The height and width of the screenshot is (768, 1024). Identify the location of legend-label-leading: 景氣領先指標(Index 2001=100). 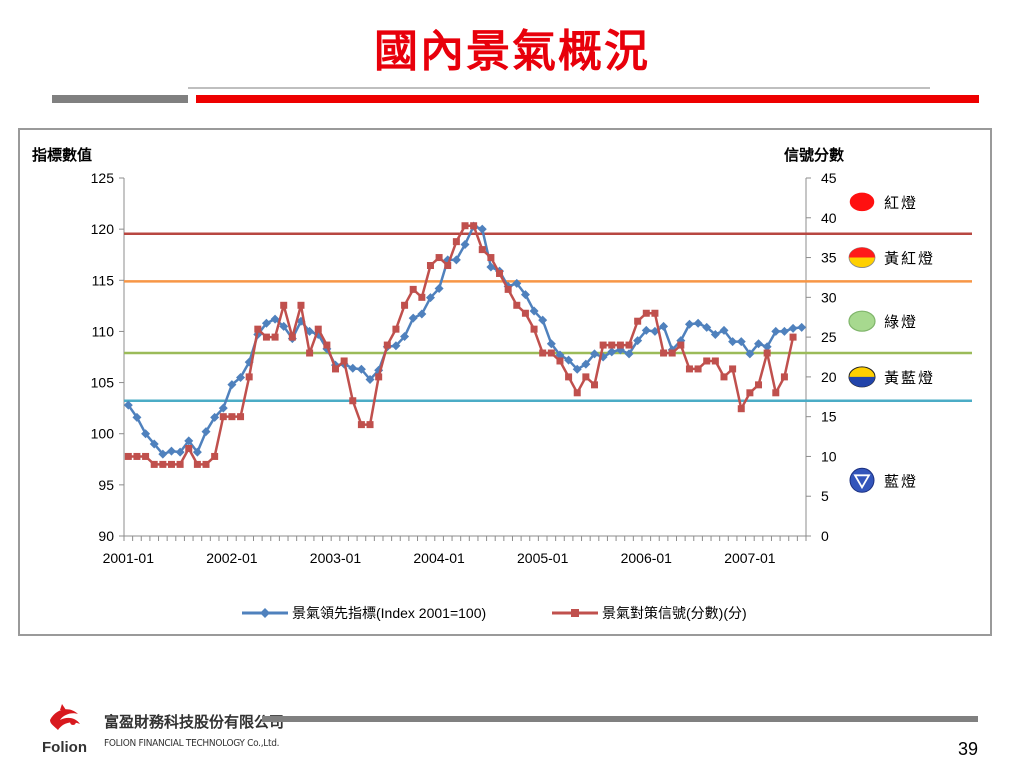
(389, 613).